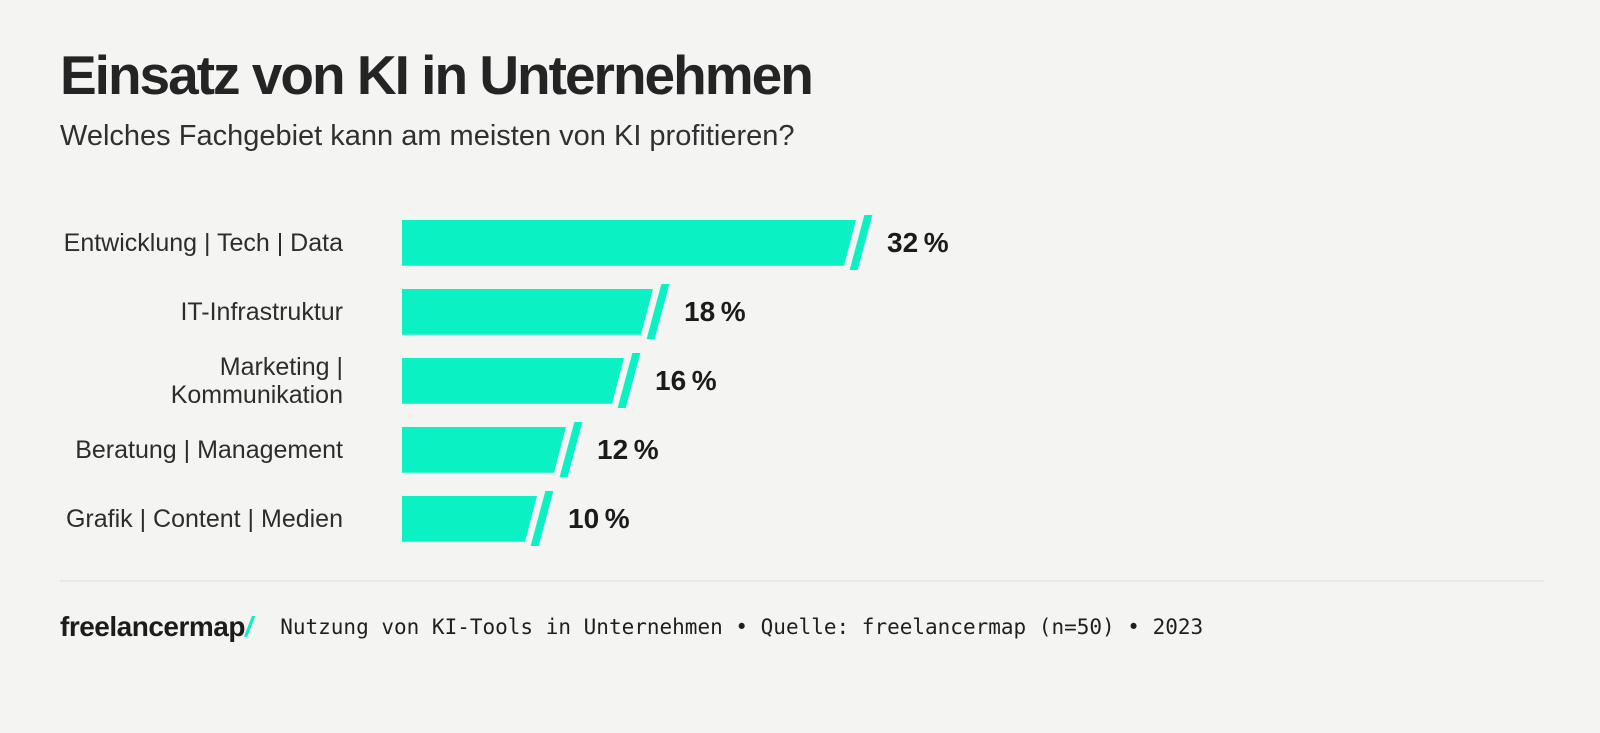 The image size is (1600, 733). What do you see at coordinates (469, 519) in the screenshot?
I see `bar-grafik-content-medien` at bounding box center [469, 519].